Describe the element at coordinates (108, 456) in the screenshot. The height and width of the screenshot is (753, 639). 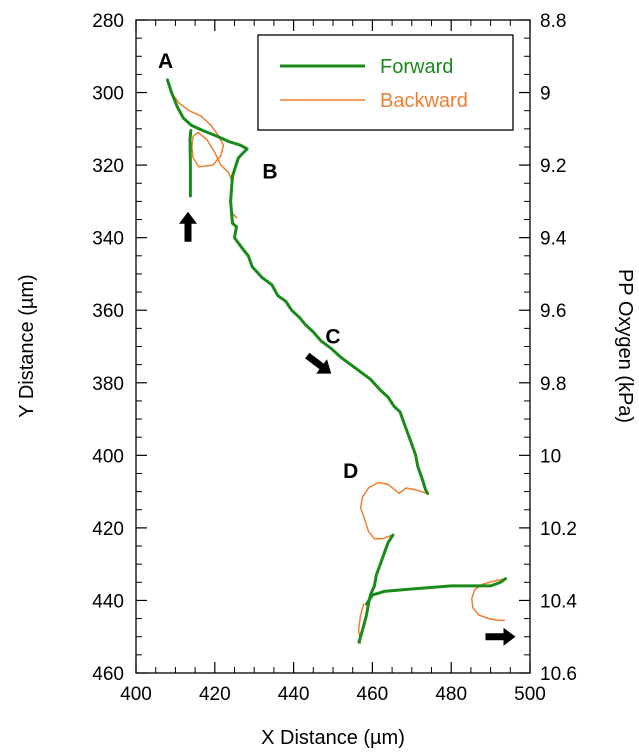
I see `y-tick-label: 400` at that location.